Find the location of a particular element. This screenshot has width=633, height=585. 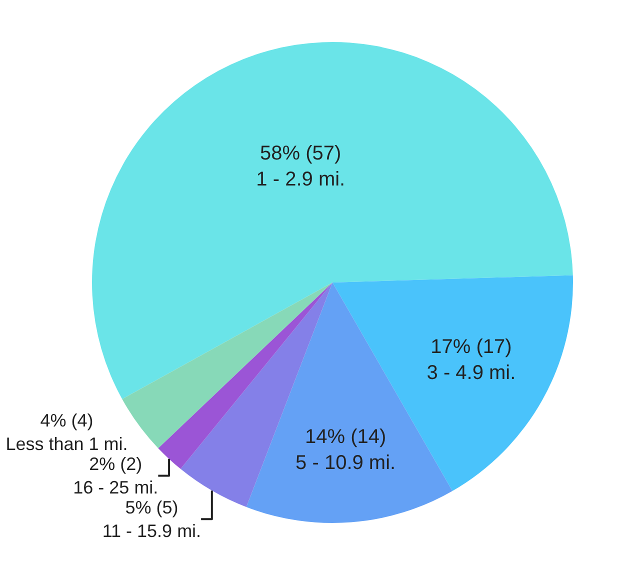

slice-label: 5 - 10.9 mi. is located at coordinates (346, 463).